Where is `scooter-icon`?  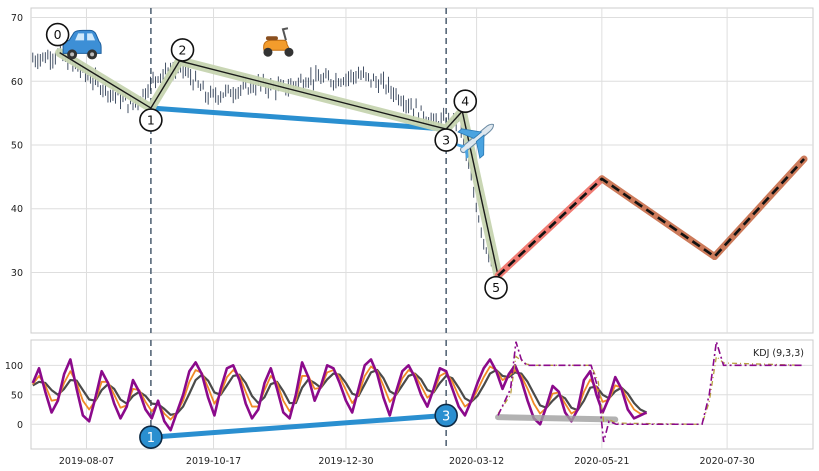
scooter-icon is located at coordinates (278, 42).